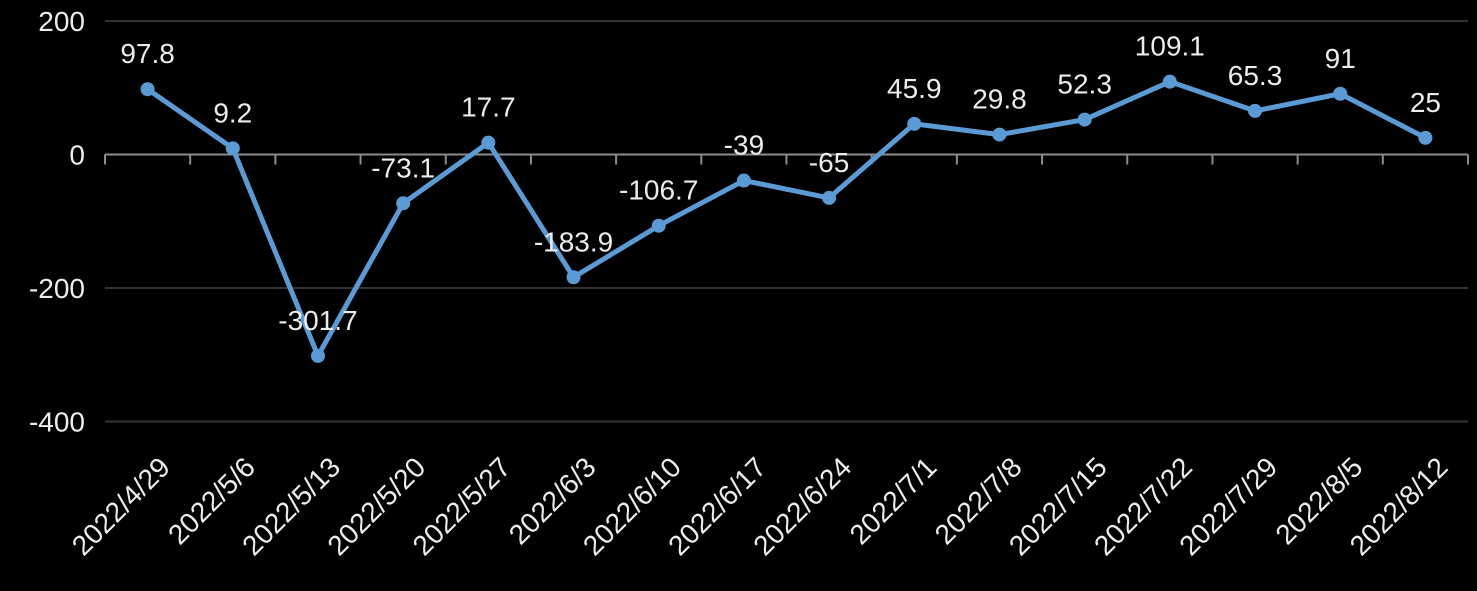 This screenshot has width=1477, height=591. I want to click on data-point-label: 9.2, so click(232, 112).